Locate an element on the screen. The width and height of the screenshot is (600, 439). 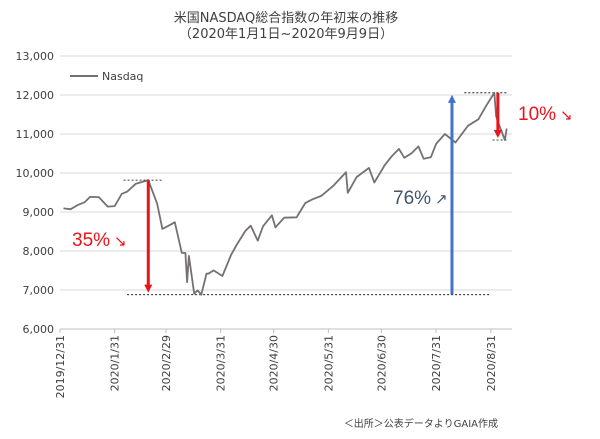
y-tick-label: 12,000 is located at coordinates (35, 95).